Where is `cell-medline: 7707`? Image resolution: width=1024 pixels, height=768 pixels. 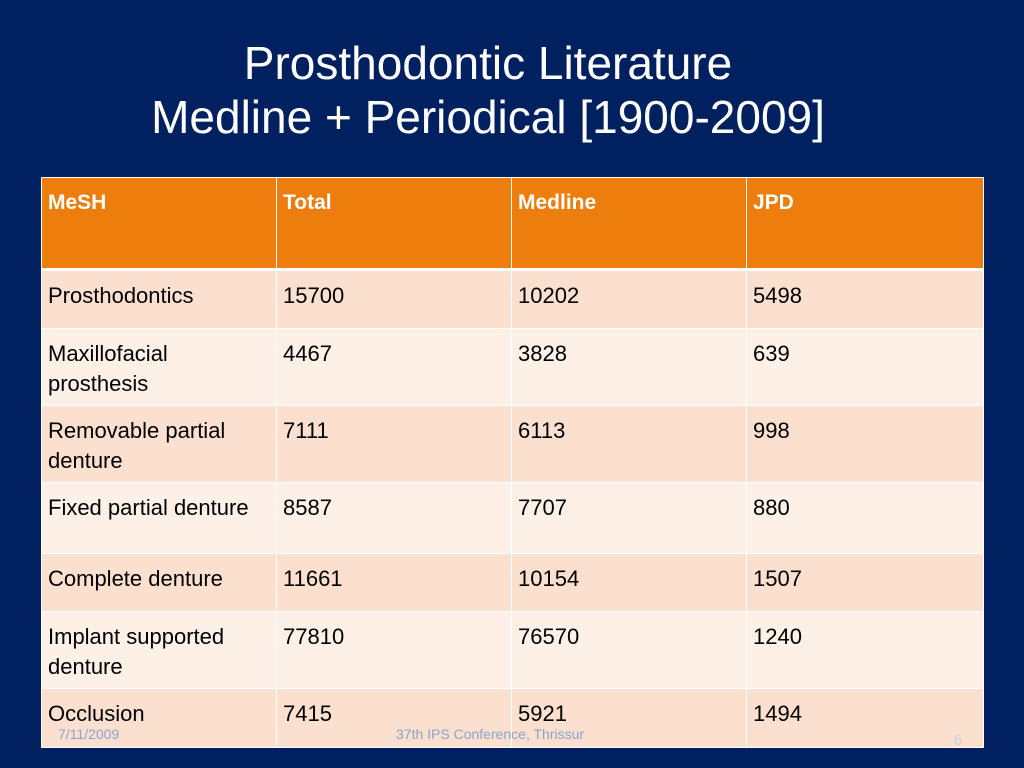
cell-medline: 7707 is located at coordinates (629, 518).